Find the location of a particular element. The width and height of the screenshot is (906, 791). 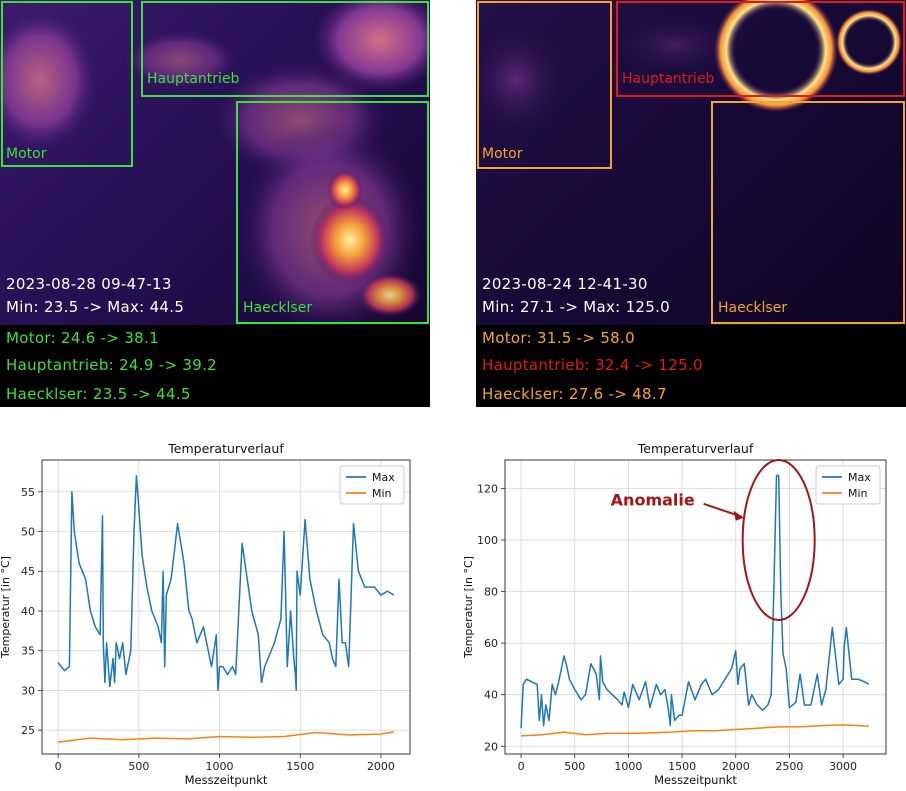

y-tick-label: 50 is located at coordinates (28, 532).